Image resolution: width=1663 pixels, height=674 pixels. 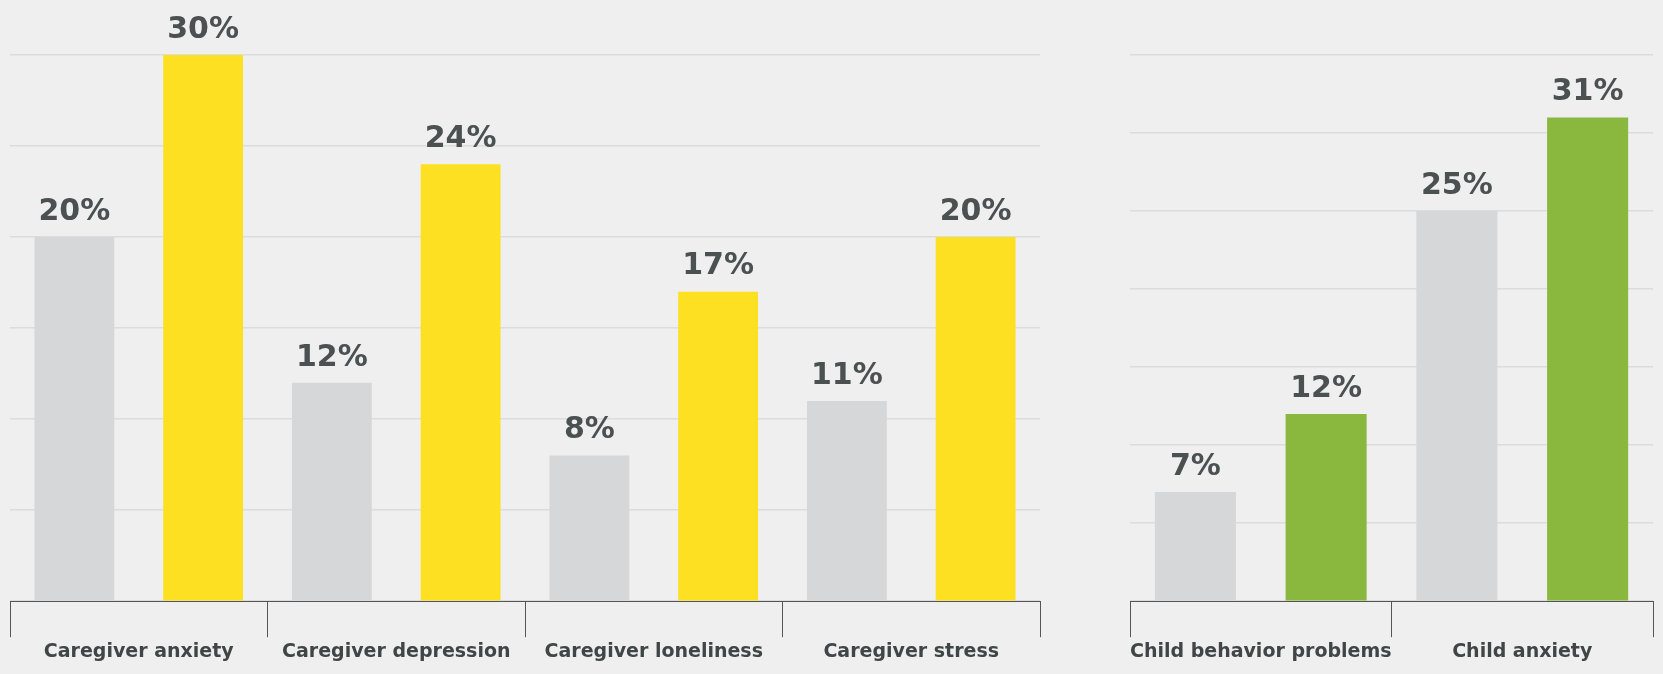 I want to click on x-tick-label: Caregiver anxiety, so click(x=139, y=649).